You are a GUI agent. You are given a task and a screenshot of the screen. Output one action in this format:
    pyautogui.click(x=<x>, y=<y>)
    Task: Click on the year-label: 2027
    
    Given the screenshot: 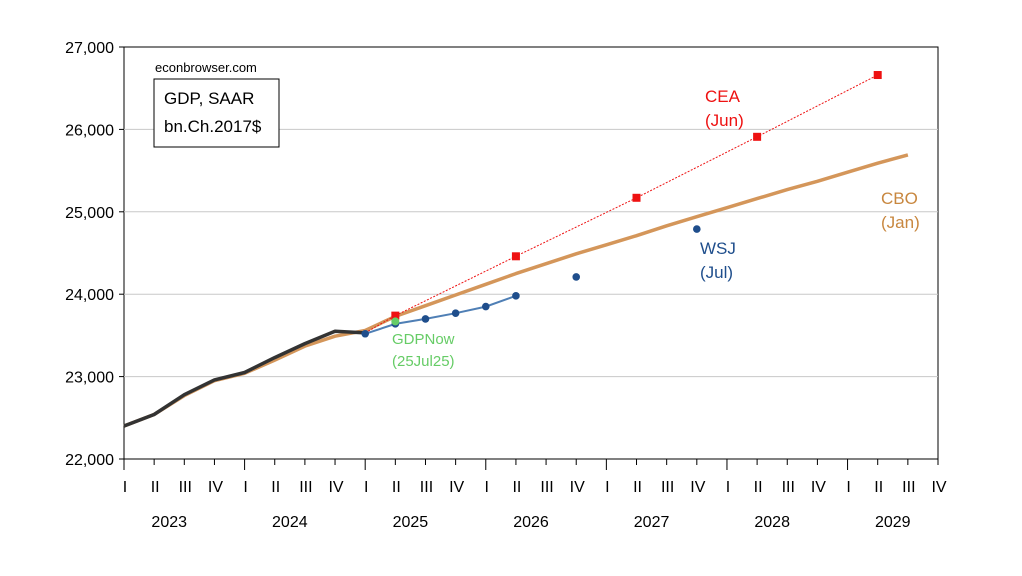 What is the action you would take?
    pyautogui.click(x=652, y=522)
    